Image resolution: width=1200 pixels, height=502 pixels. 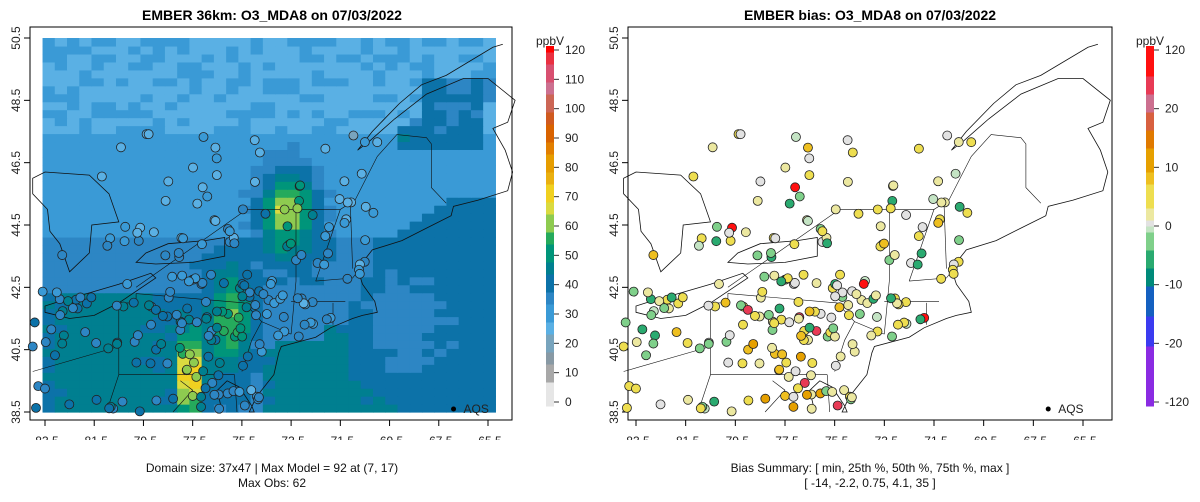 What do you see at coordinates (984, 437) in the screenshot?
I see `right-x-tick-label: -69.5` at bounding box center [984, 437].